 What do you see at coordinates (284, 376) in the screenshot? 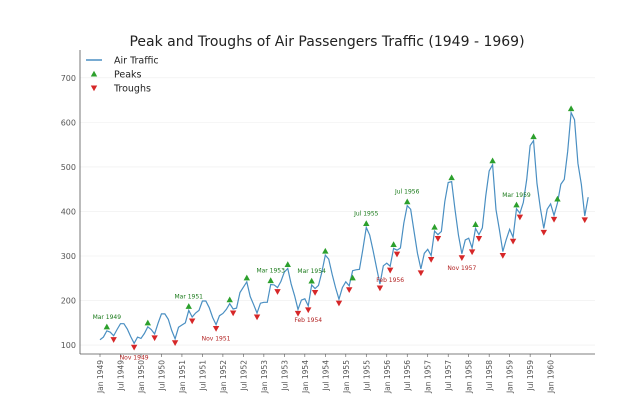
I see `x-tick-label: Jul 1953` at bounding box center [284, 376].